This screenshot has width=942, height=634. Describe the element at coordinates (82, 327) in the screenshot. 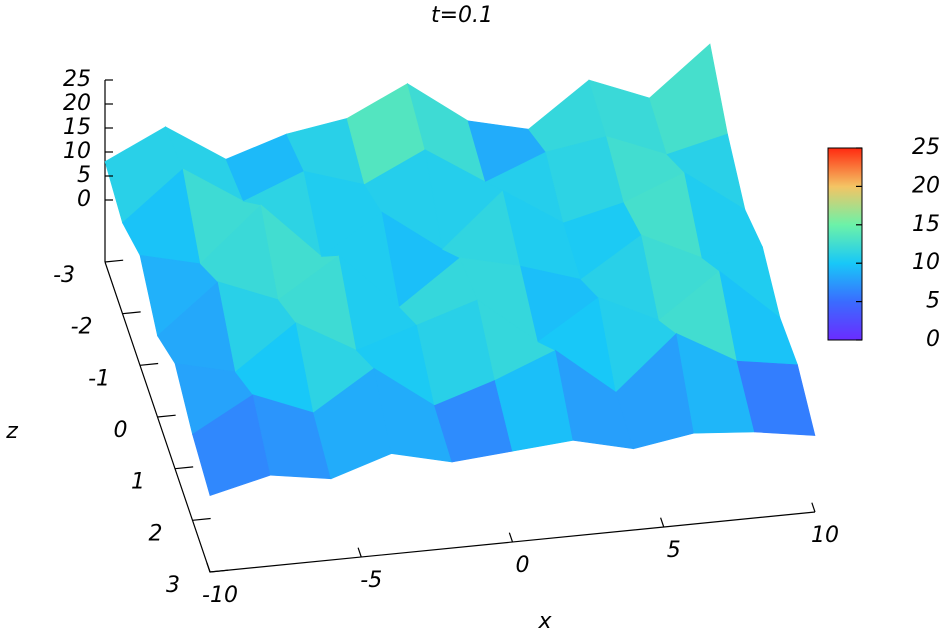

I see `z-tick-label: -2` at that location.